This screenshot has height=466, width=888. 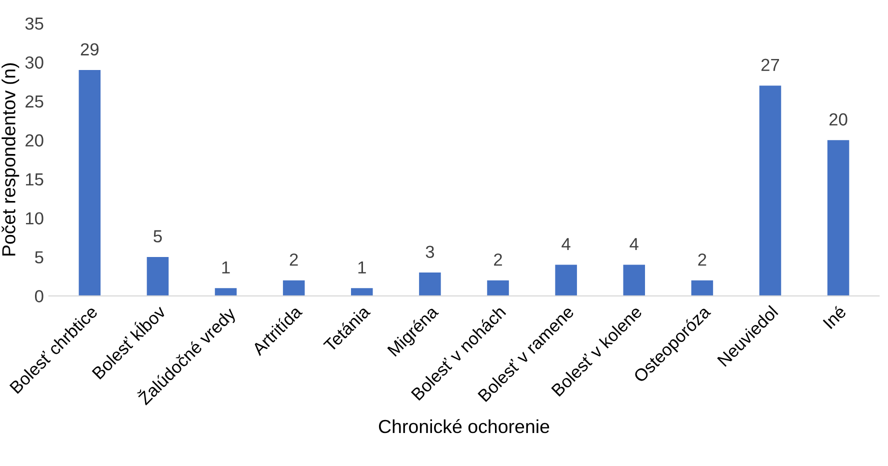 I want to click on data-label: 20, so click(x=839, y=119).